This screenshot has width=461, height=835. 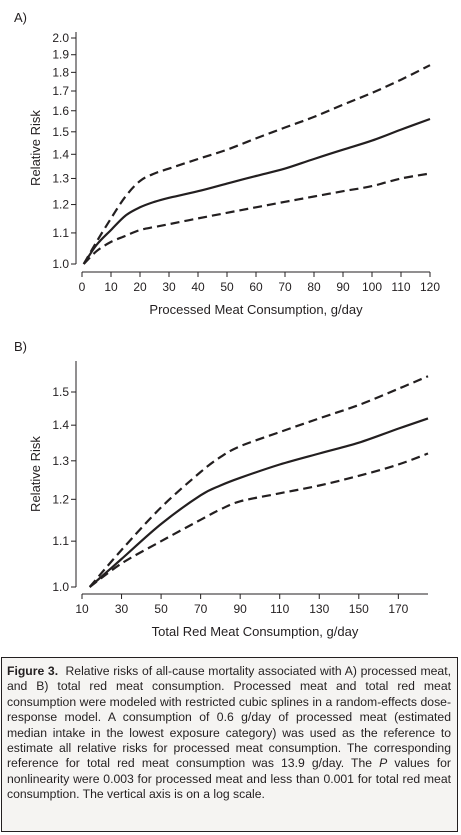 What do you see at coordinates (60, 392) in the screenshot?
I see `chart-b-y-tick-label: 1.5` at bounding box center [60, 392].